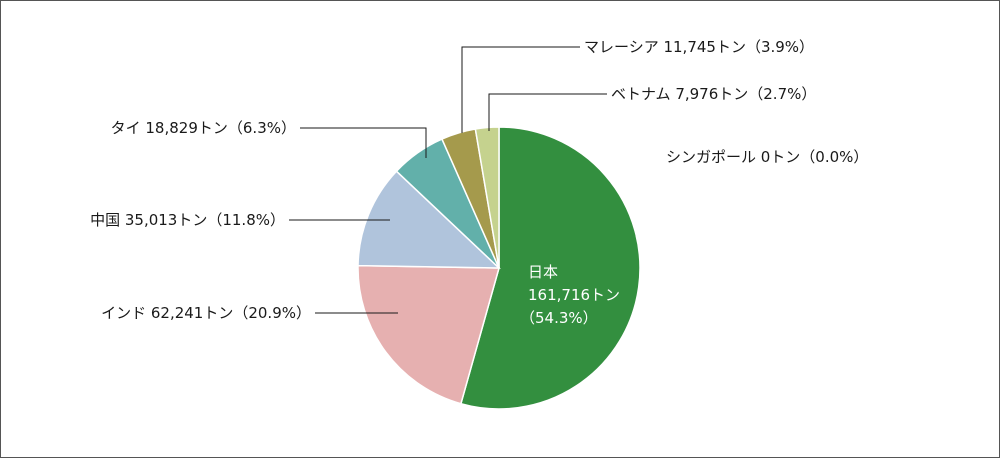 The height and width of the screenshot is (458, 1000). What do you see at coordinates (543, 272) in the screenshot?
I see `japan-name-label: 日本` at bounding box center [543, 272].